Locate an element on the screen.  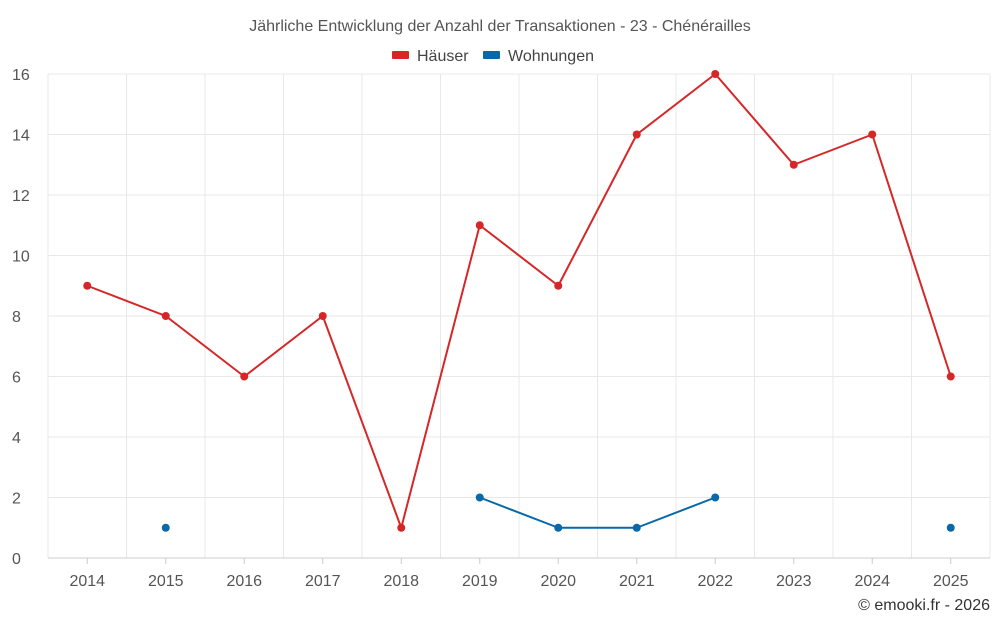
legend: Häuser Wohnungen is located at coordinates (493, 56).